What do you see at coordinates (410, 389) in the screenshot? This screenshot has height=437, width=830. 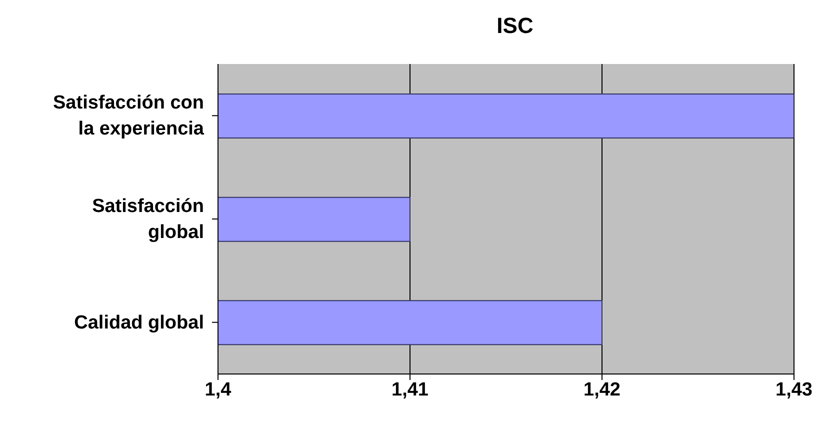 I see `x-tick-label: 1,41` at bounding box center [410, 389].